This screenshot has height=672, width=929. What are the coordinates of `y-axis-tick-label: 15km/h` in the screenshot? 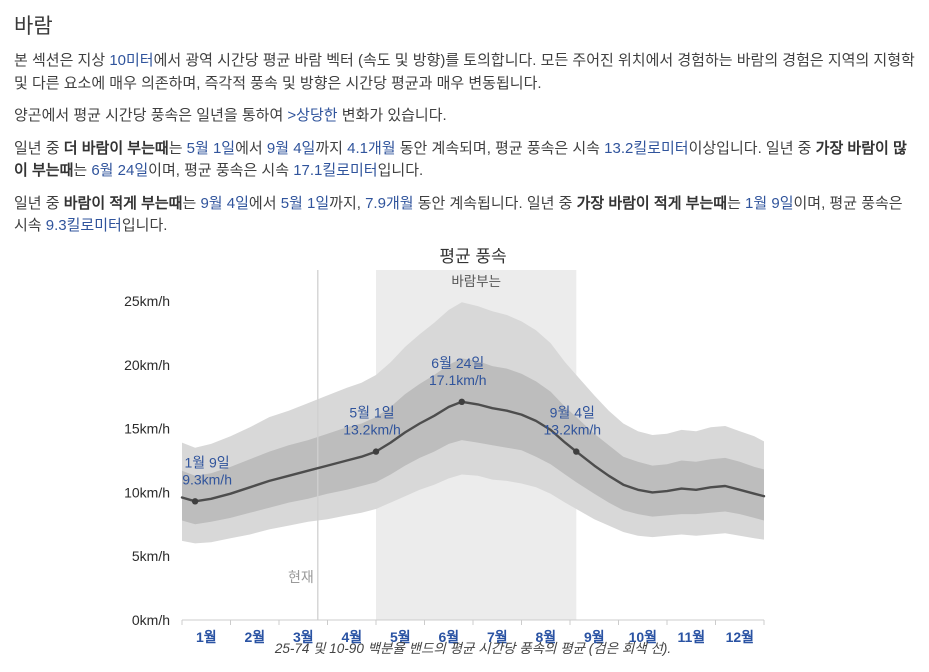 It's located at (147, 428).